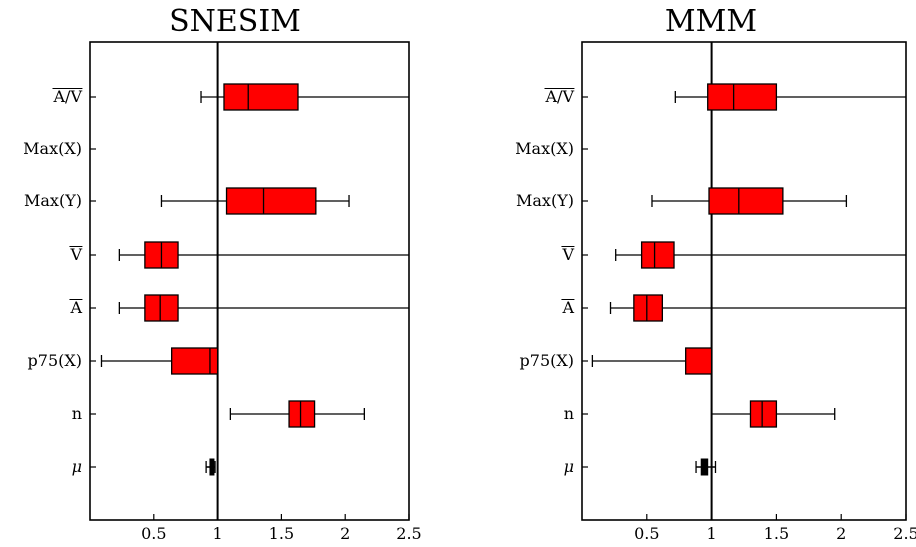 This screenshot has height=547, width=916. What do you see at coordinates (53, 200) in the screenshot?
I see `snesim-category-label: Max(Y)` at bounding box center [53, 200].